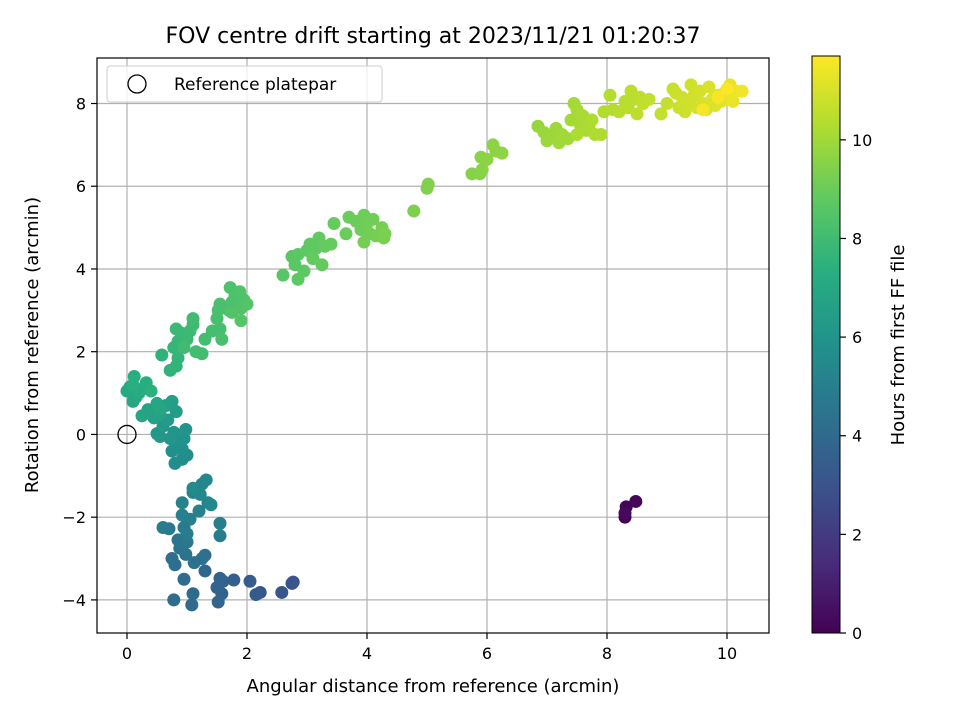 Image resolution: width=960 pixels, height=720 pixels. Describe the element at coordinates (433, 686) in the screenshot. I see `x-axis-label: Angular distance from reference (arcmin)` at that location.